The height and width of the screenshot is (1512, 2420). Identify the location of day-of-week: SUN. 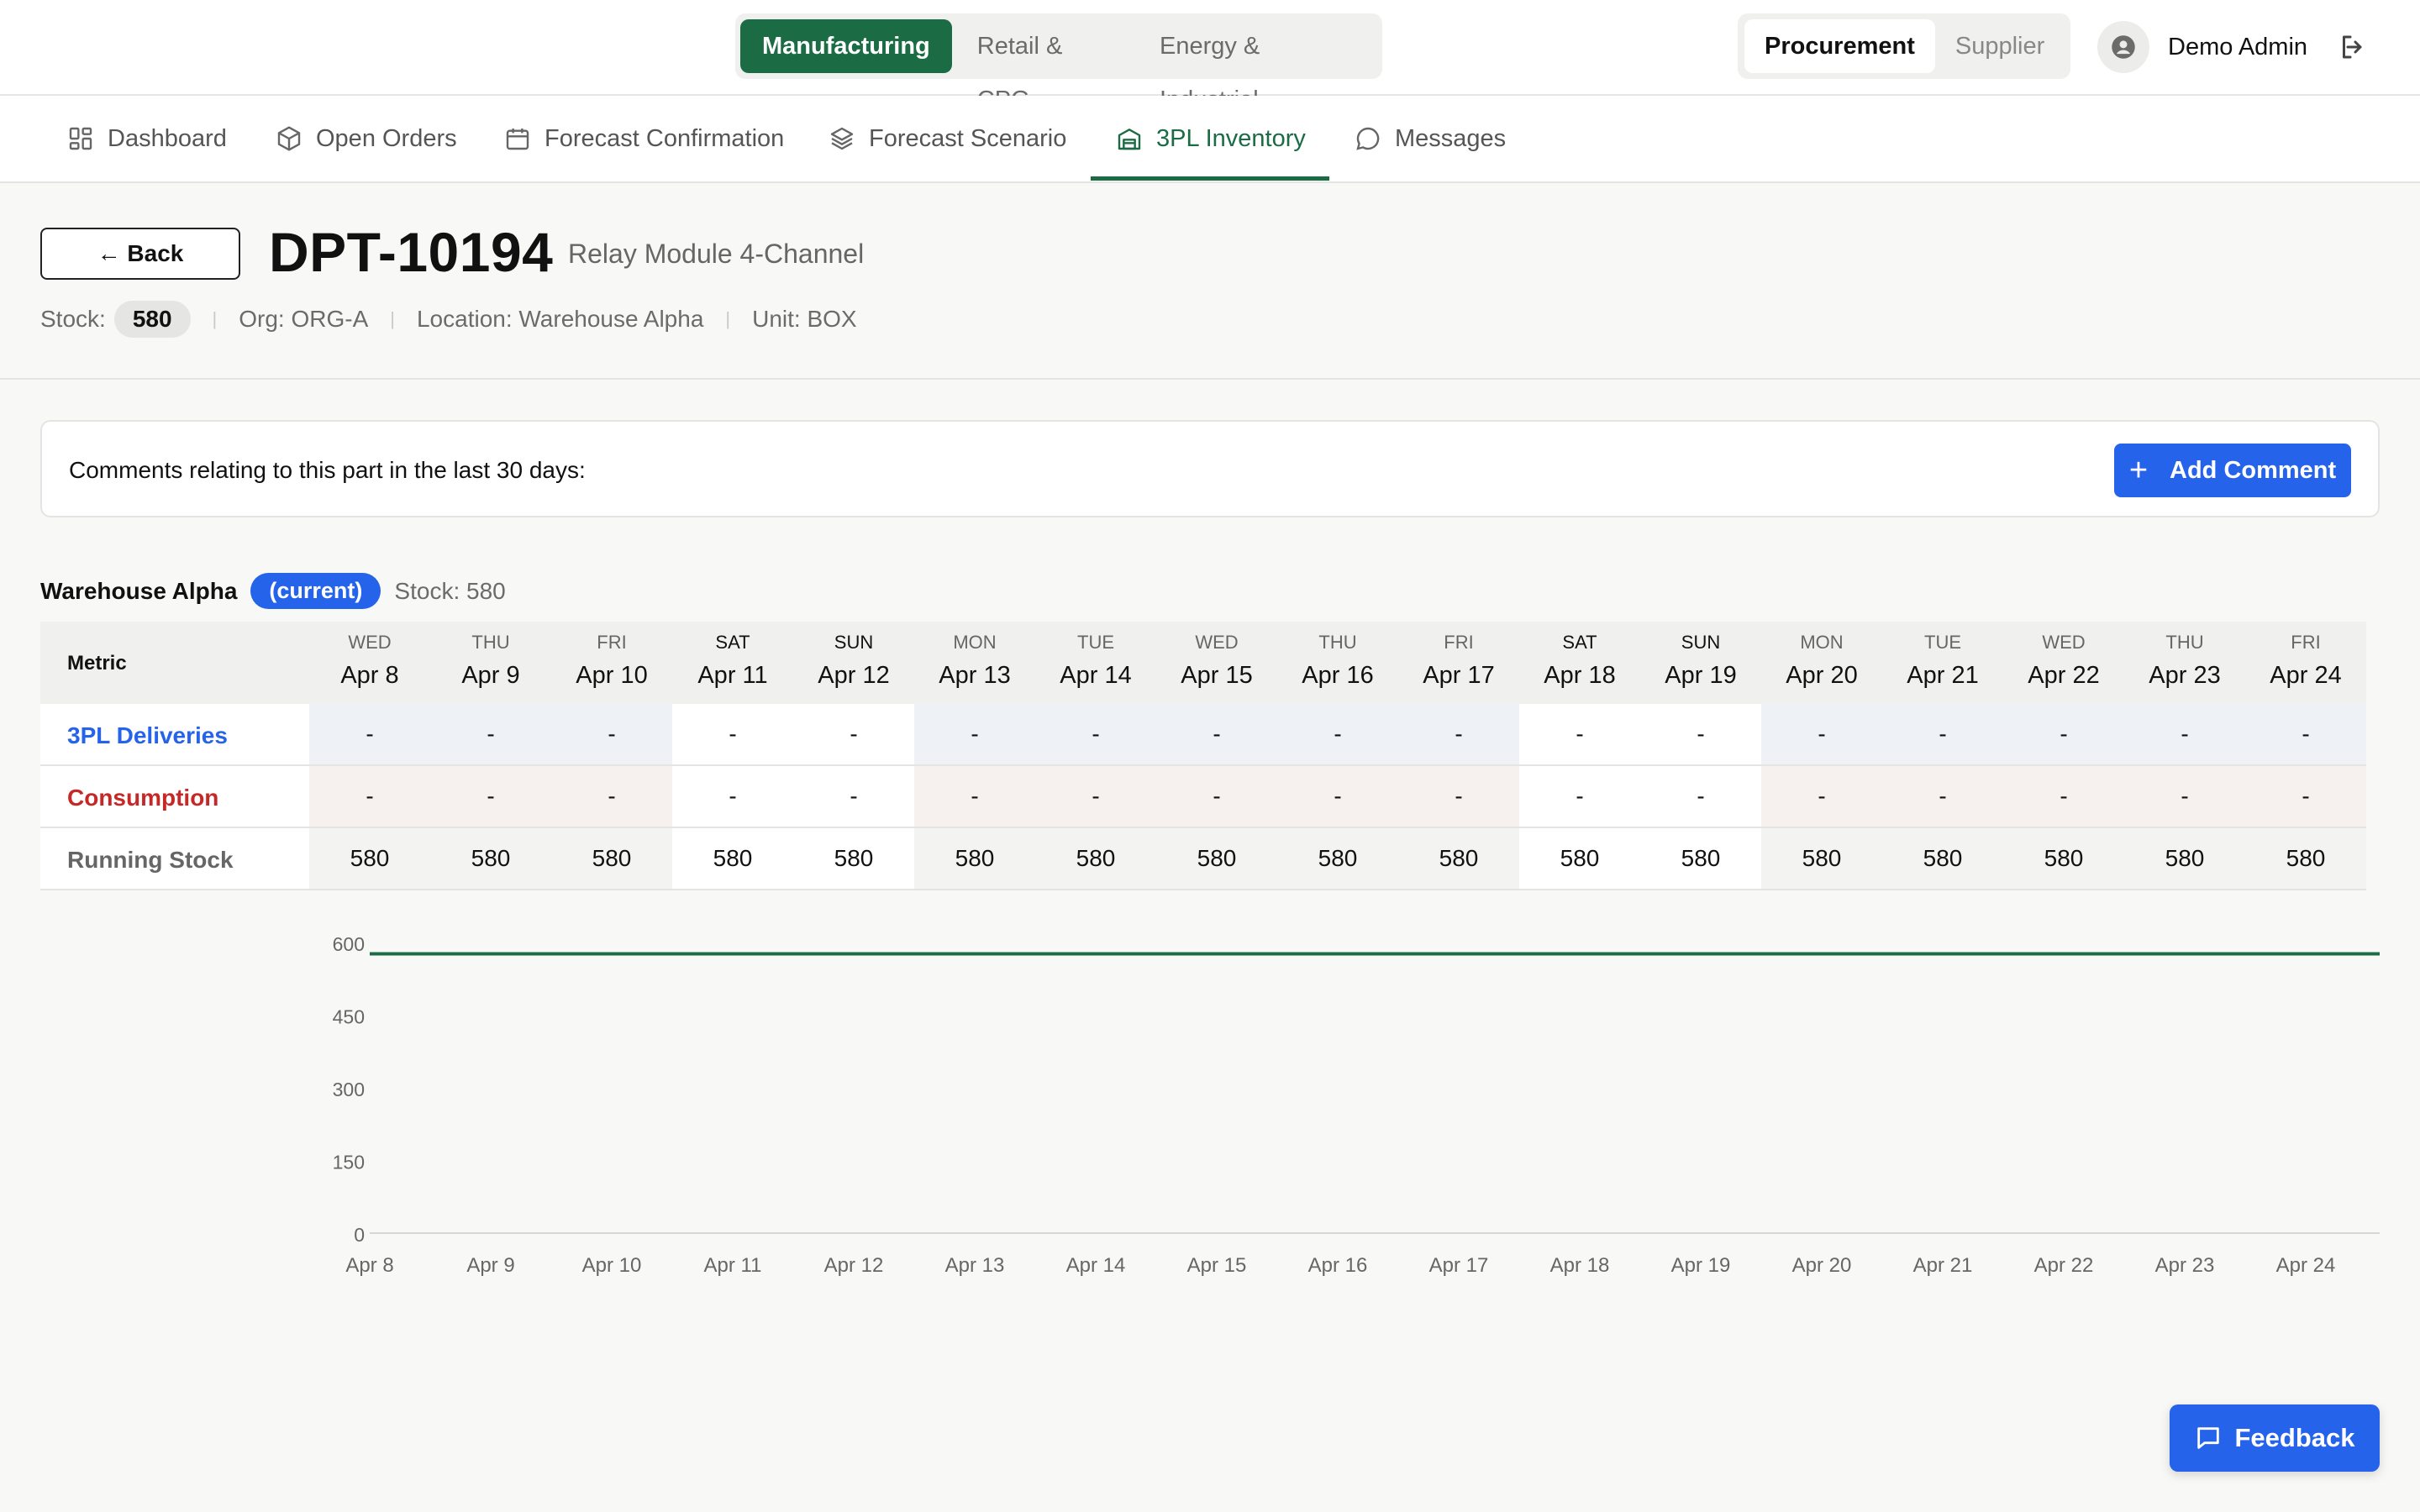
(1701, 642).